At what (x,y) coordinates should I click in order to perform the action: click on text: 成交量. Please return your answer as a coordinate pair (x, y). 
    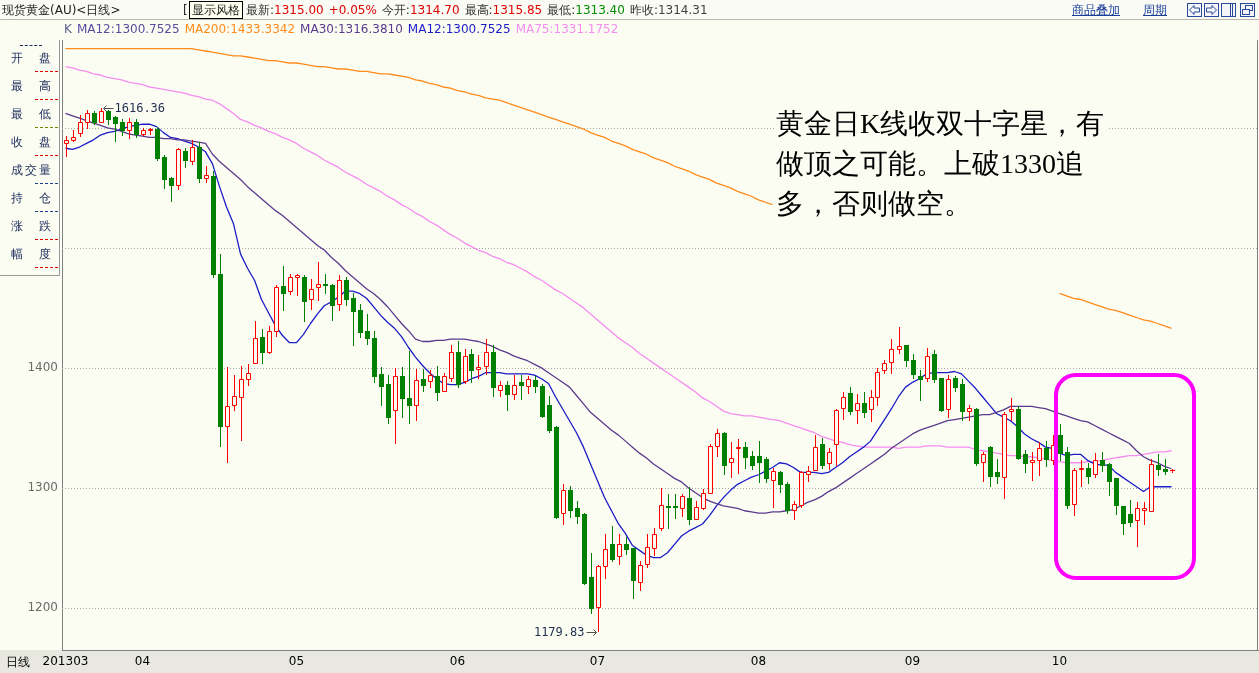
    Looking at the image, I should click on (31, 170).